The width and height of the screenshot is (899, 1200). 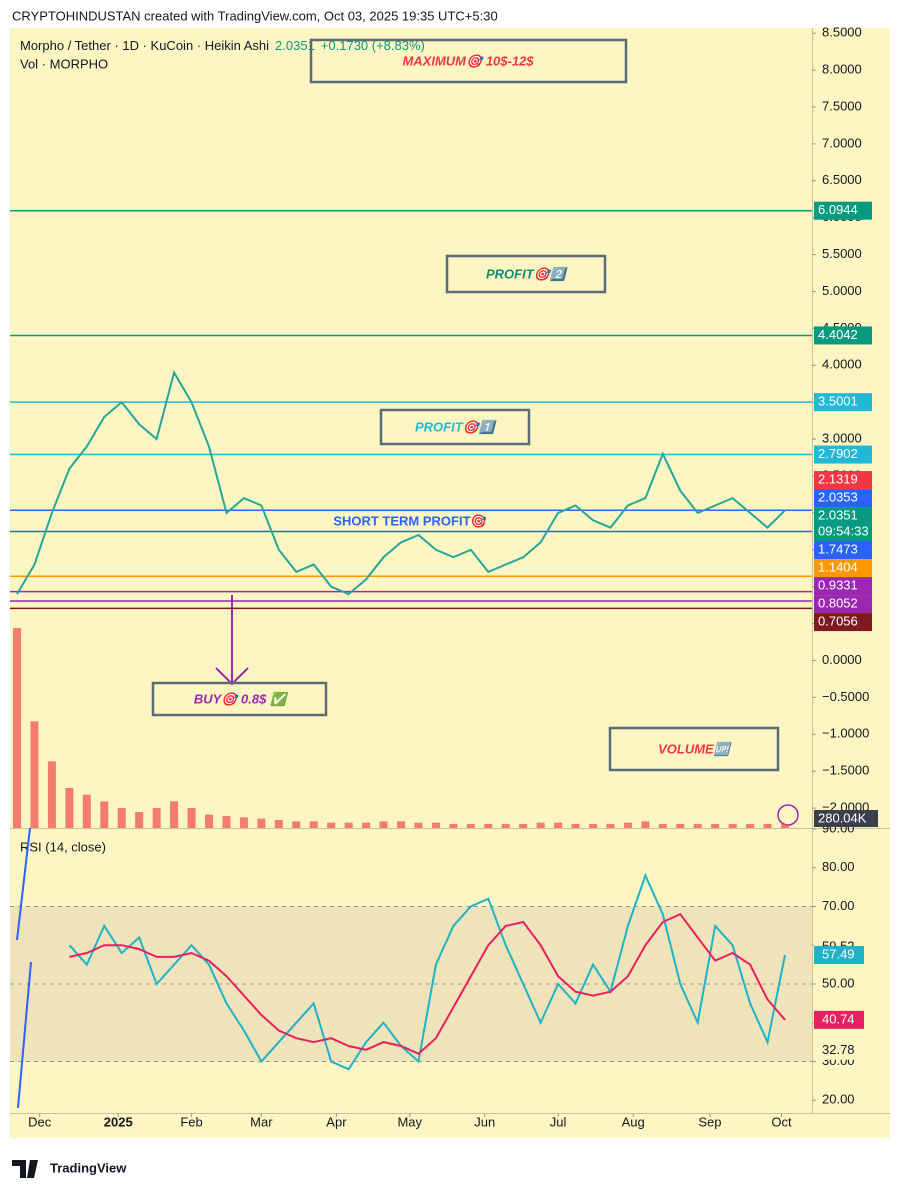 What do you see at coordinates (64, 63) in the screenshot?
I see `volume-title: Vol · MORPHO` at bounding box center [64, 63].